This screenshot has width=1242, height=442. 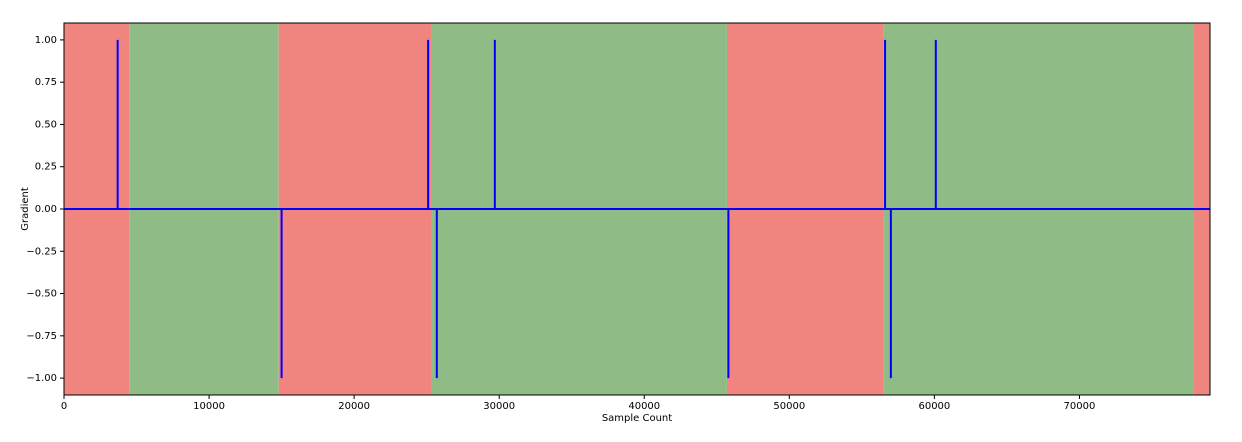 What do you see at coordinates (46, 209) in the screenshot?
I see `y-tick-label: 0.00` at bounding box center [46, 209].